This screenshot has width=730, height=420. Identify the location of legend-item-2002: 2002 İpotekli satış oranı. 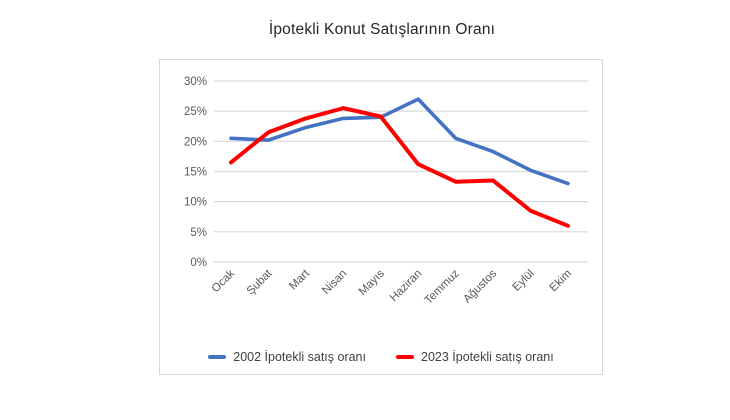
(287, 357).